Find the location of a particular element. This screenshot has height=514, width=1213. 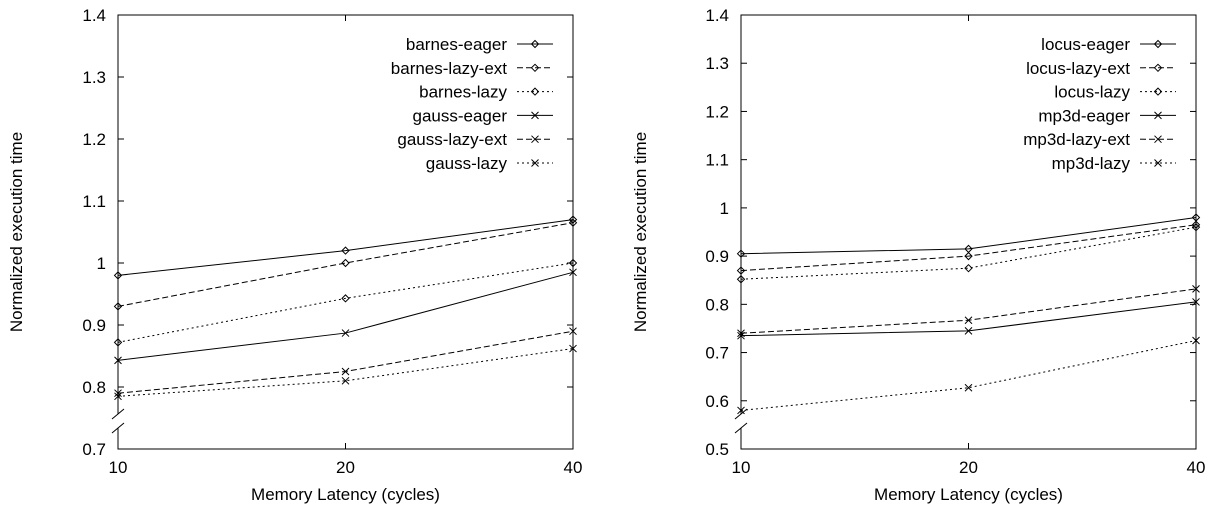

x-tick-label: 20 is located at coordinates (345, 467).